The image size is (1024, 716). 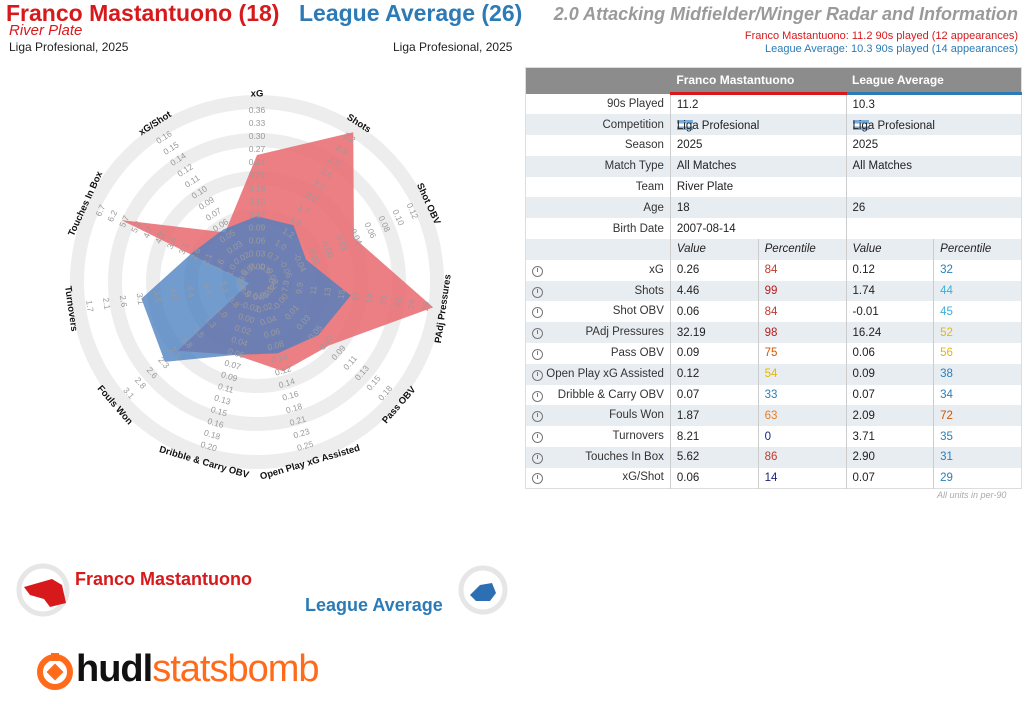 What do you see at coordinates (934, 81) in the screenshot?
I see `table-header-comparison: League Average` at bounding box center [934, 81].